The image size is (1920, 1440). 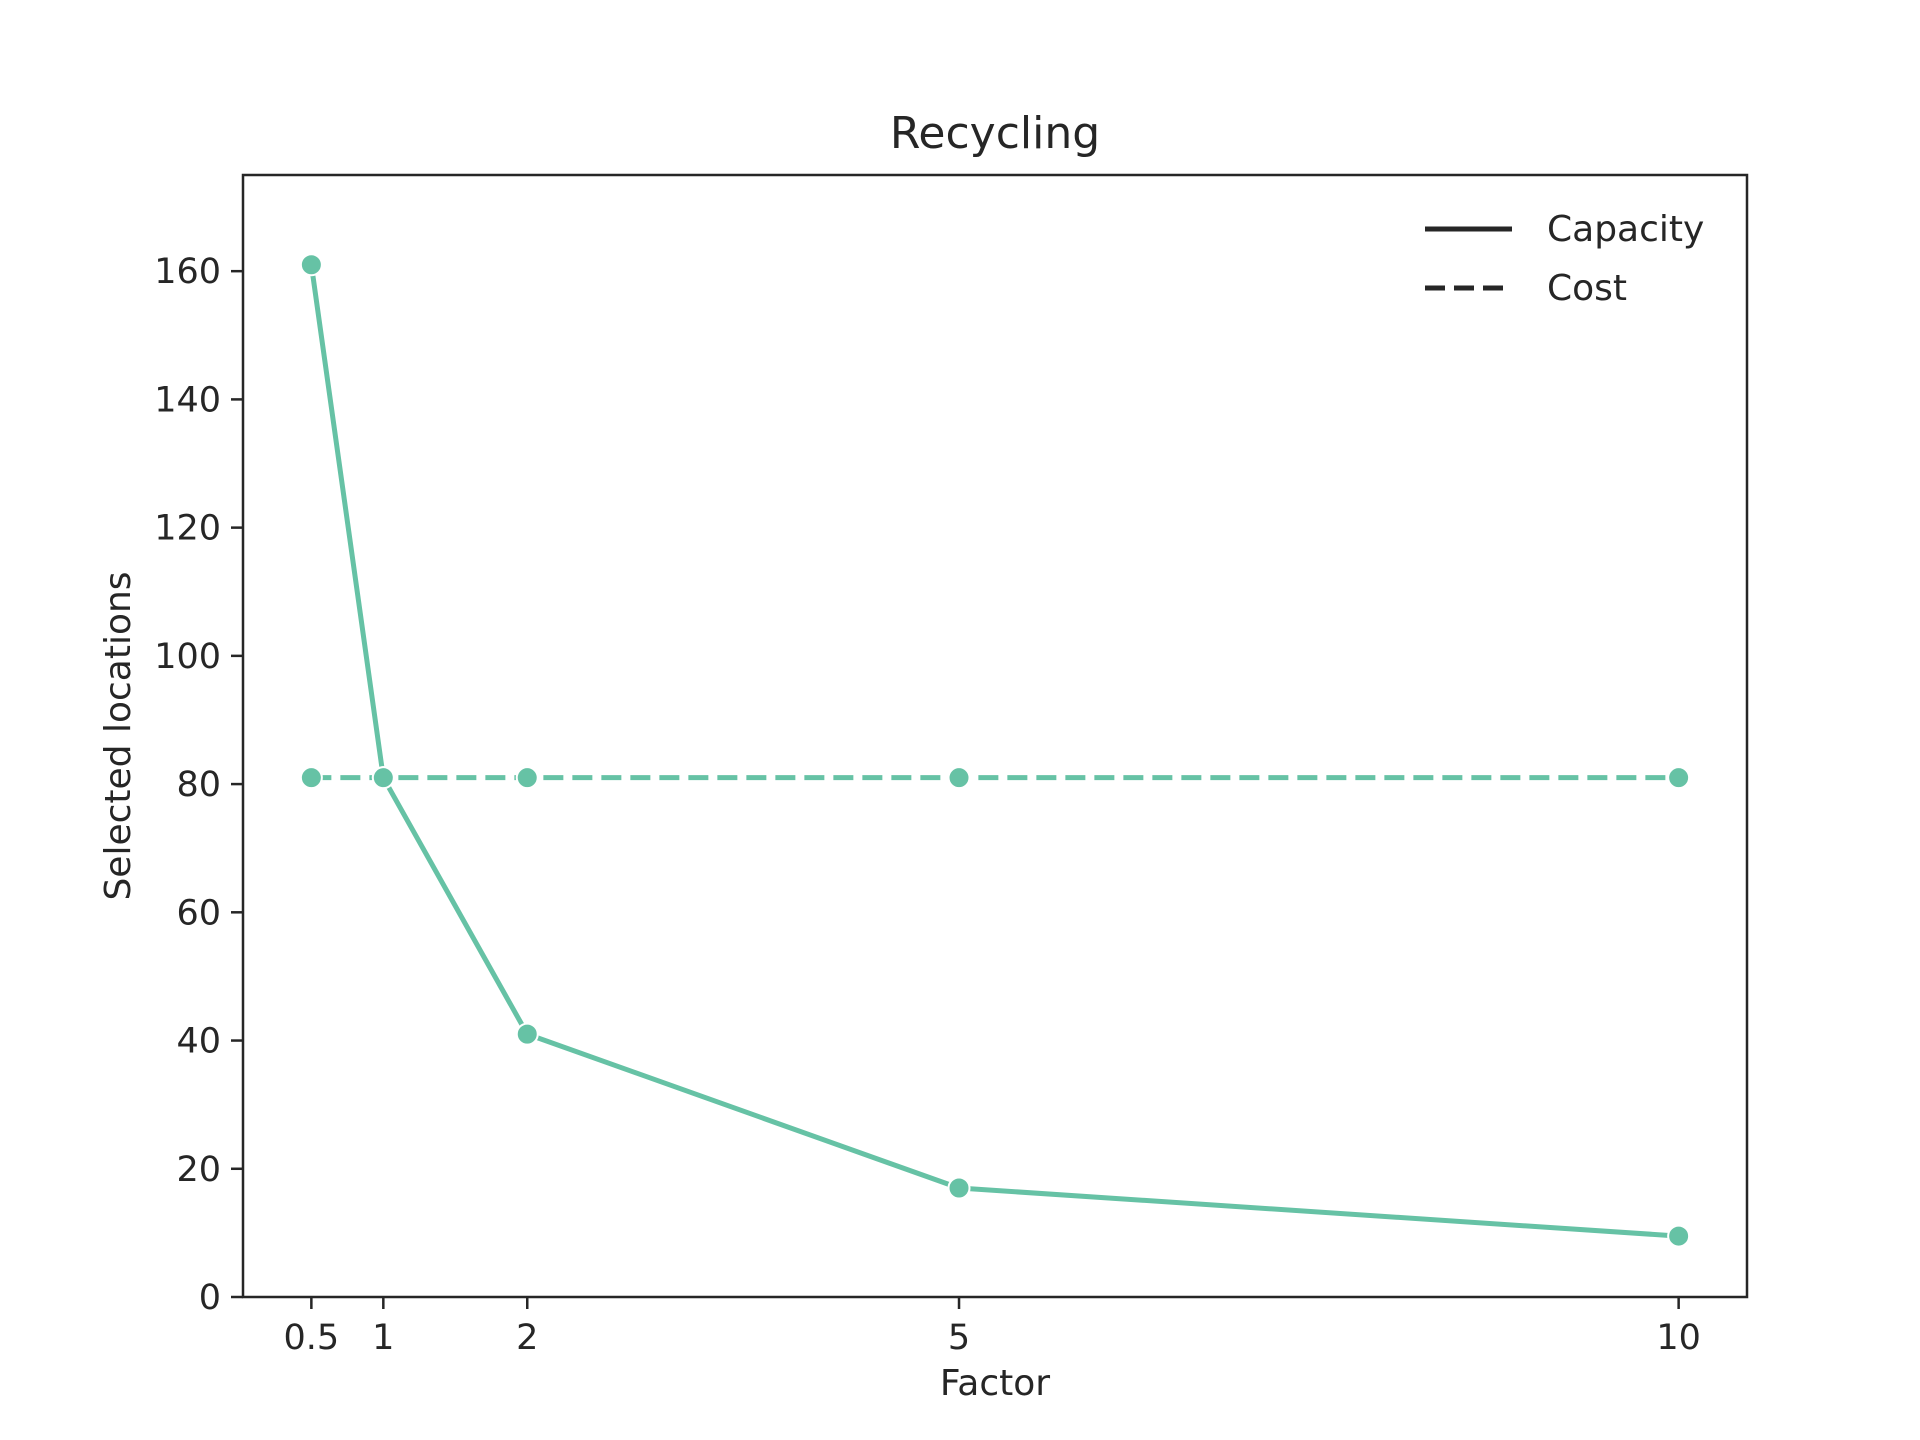 What do you see at coordinates (1625, 229) in the screenshot?
I see `legend-capacity-label: Capacity` at bounding box center [1625, 229].